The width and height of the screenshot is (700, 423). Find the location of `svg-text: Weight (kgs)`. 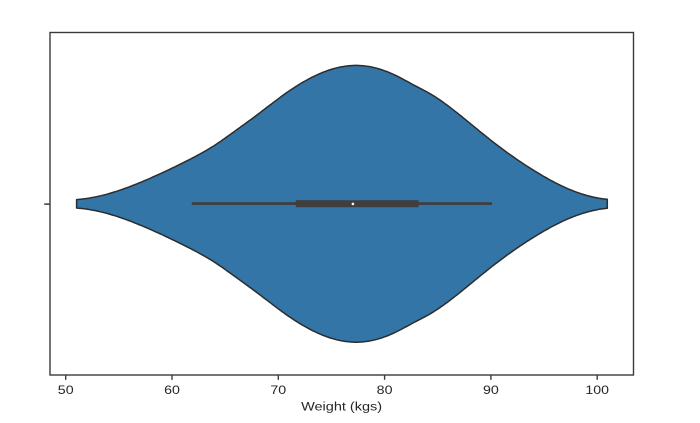

svg-text: Weight (kgs) is located at coordinates (341, 407).